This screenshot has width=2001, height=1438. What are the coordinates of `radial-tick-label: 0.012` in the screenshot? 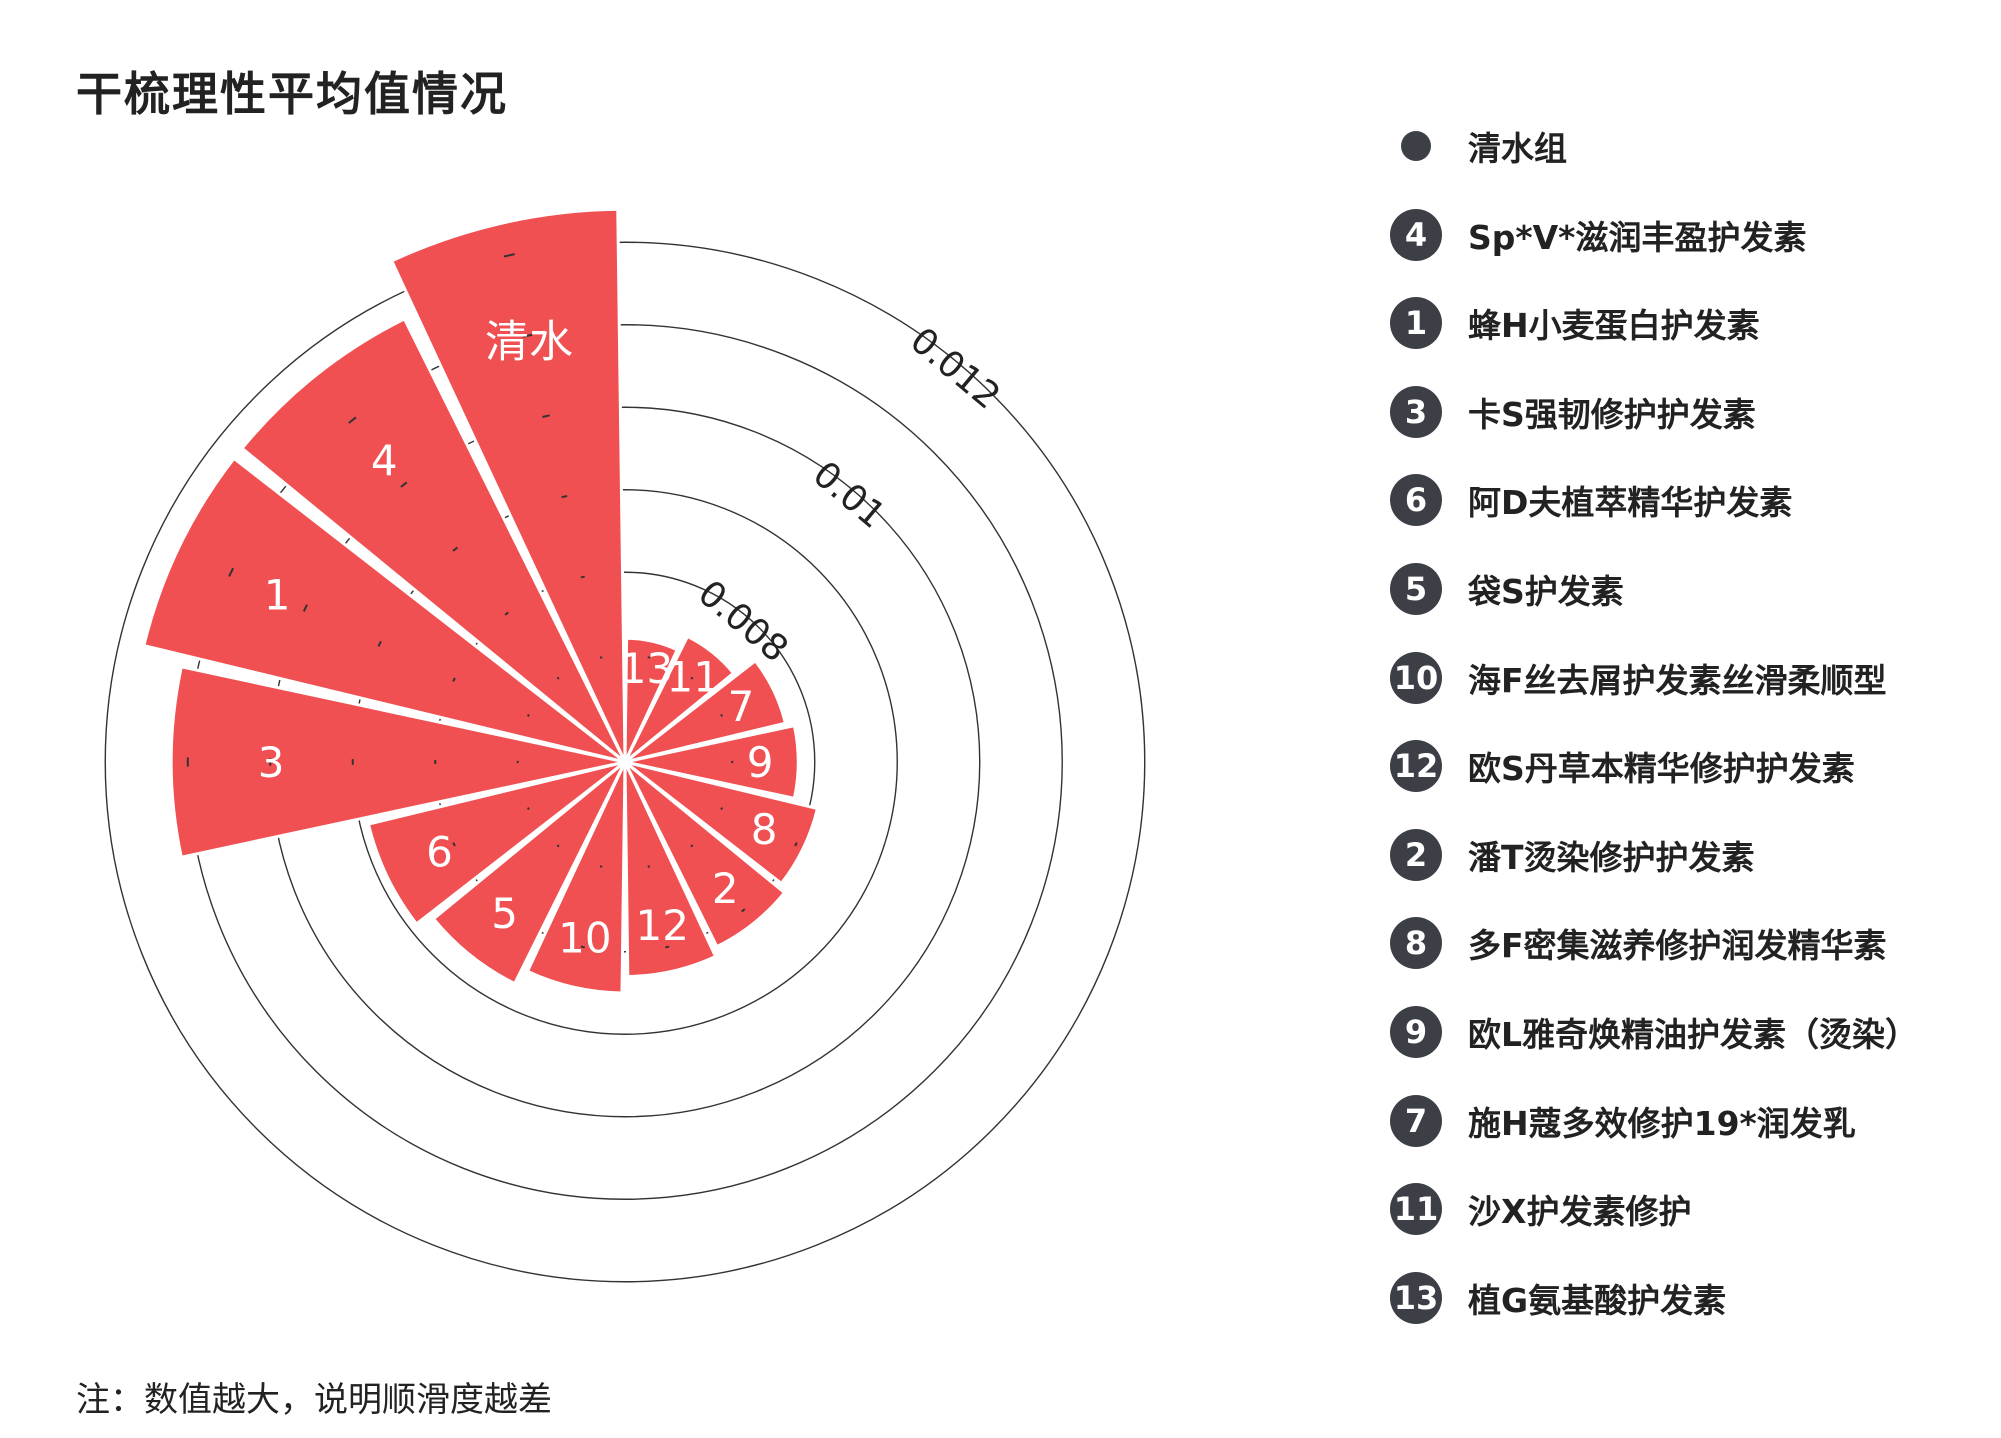 It's located at (954, 369).